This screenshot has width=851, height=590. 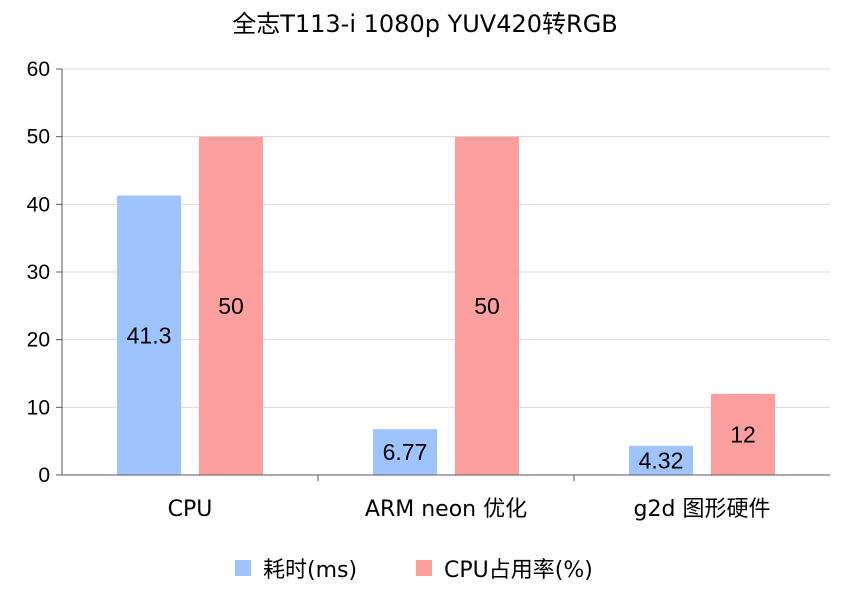 What do you see at coordinates (702, 509) in the screenshot?
I see `x-category-label: g2d 图形硬件` at bounding box center [702, 509].